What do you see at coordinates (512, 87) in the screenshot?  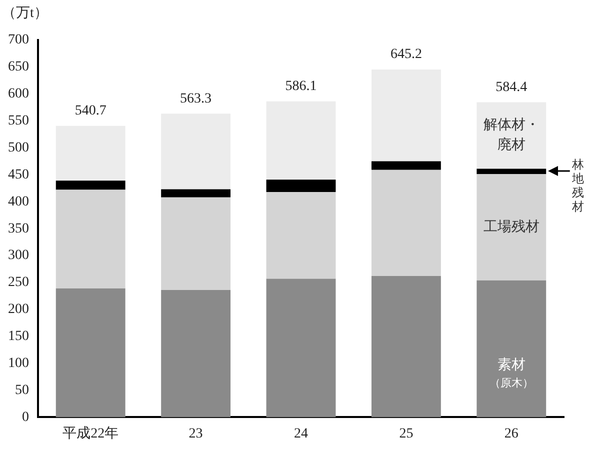 I see `total-label: 584.4` at bounding box center [512, 87].